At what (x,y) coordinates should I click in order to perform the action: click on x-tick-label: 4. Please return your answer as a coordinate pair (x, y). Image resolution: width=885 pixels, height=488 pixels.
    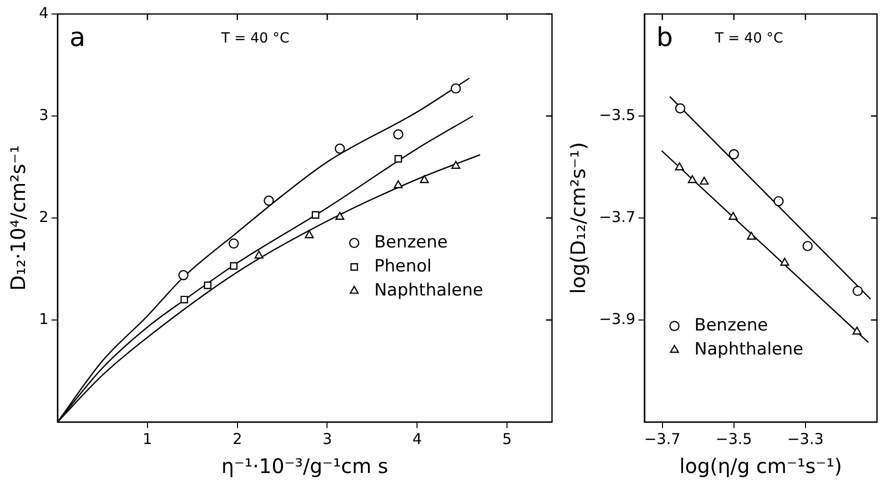
    Looking at the image, I should click on (417, 439).